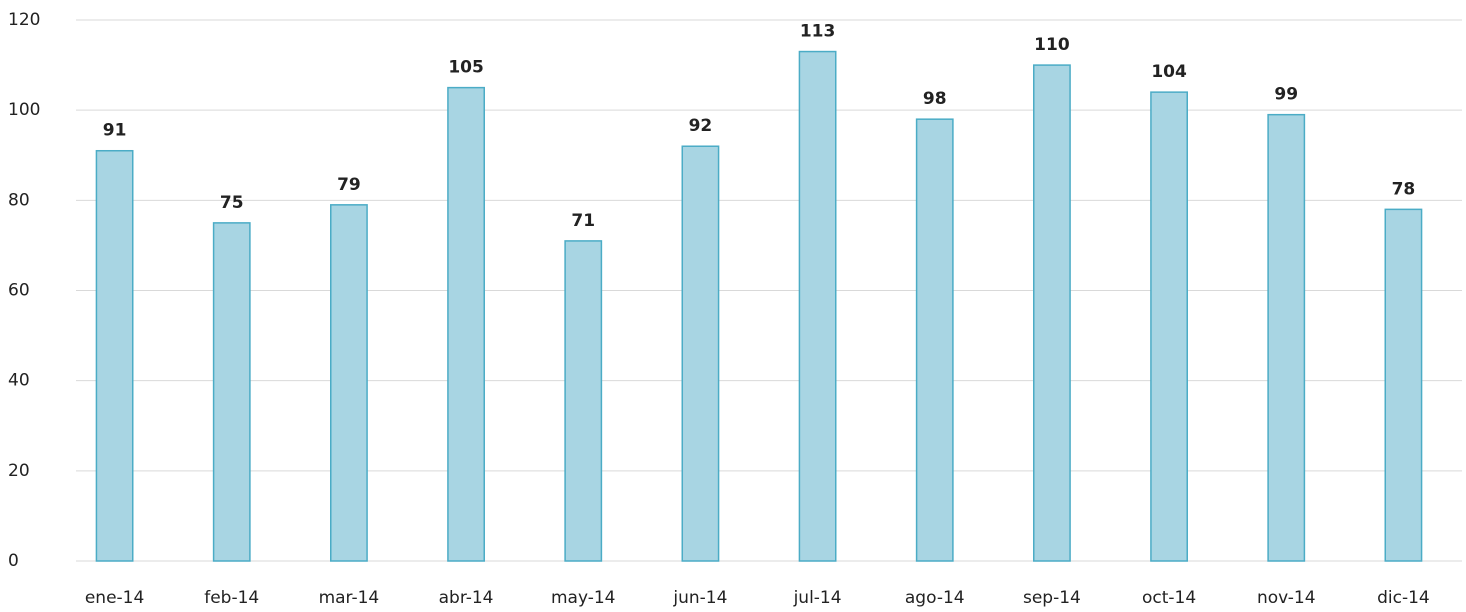  Describe the element at coordinates (818, 32) in the screenshot. I see `data-label: 113` at that location.